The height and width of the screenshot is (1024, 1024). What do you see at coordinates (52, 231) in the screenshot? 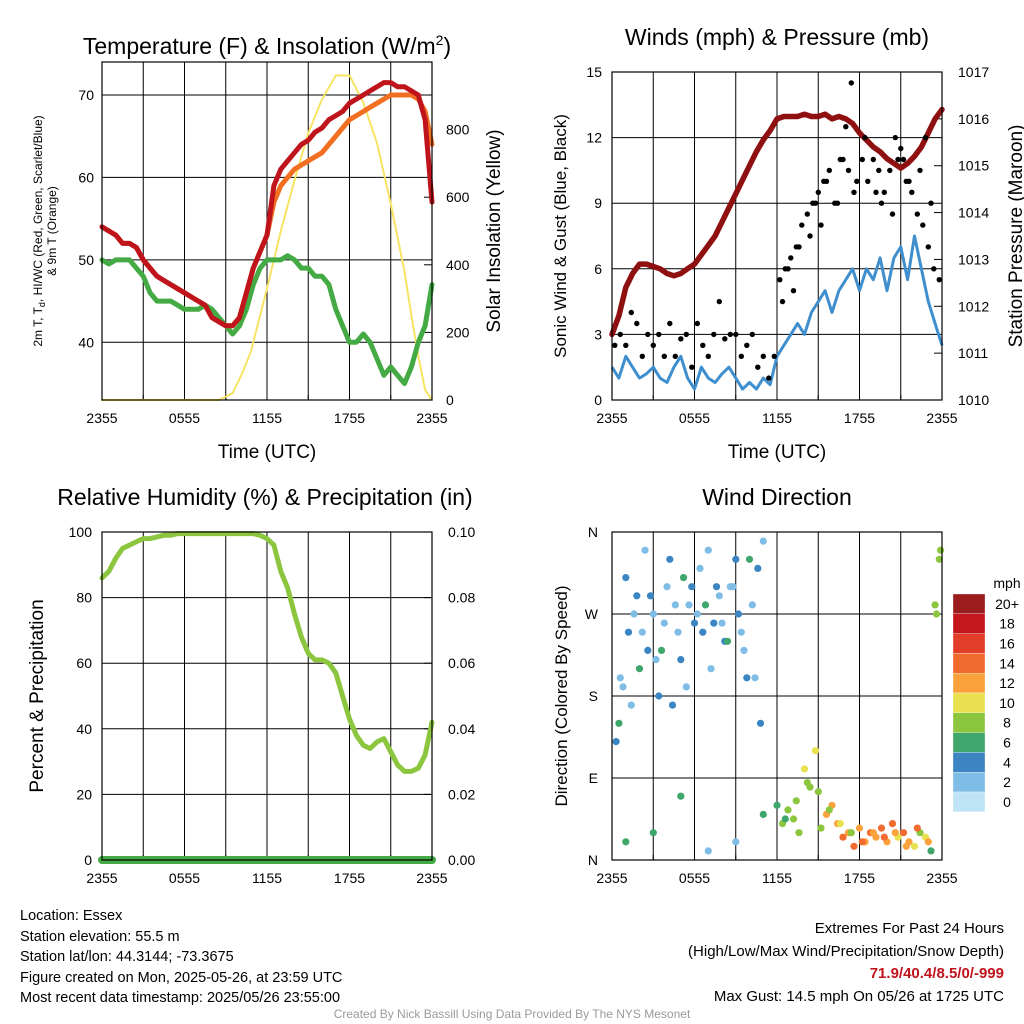
I see `y-axis-label-line2: & 9m T (Orange)` at bounding box center [52, 231].